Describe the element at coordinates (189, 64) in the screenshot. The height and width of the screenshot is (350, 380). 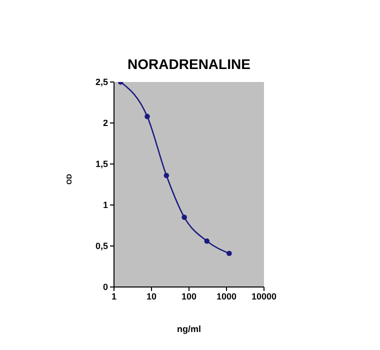
I see `chart-title: NORADRENALINE` at that location.